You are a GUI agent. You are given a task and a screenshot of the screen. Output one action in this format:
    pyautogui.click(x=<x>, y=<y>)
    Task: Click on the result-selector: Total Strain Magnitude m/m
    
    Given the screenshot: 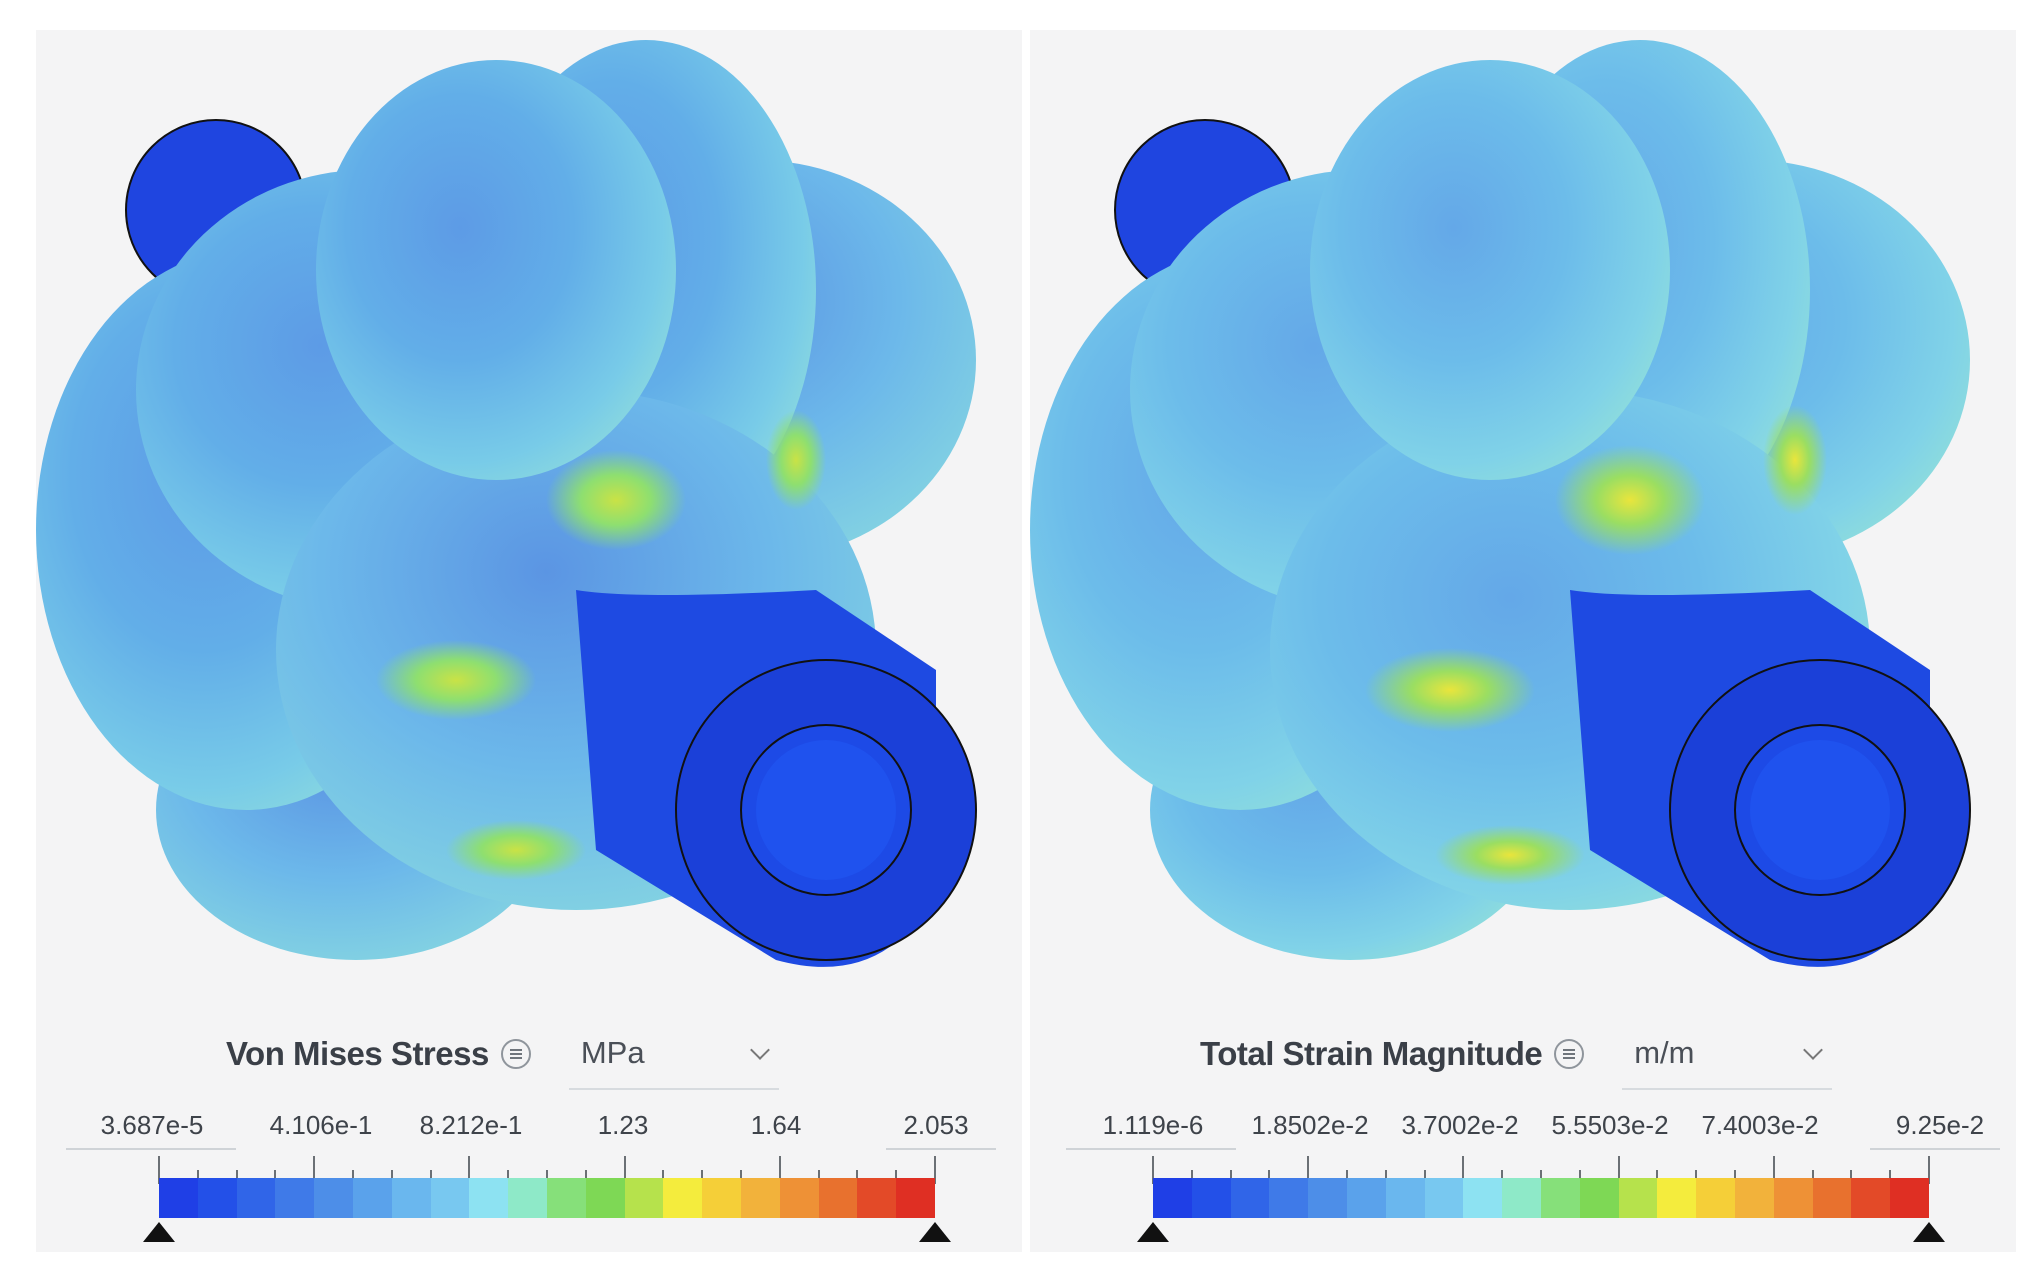 What is the action you would take?
    pyautogui.click(x=1516, y=1054)
    